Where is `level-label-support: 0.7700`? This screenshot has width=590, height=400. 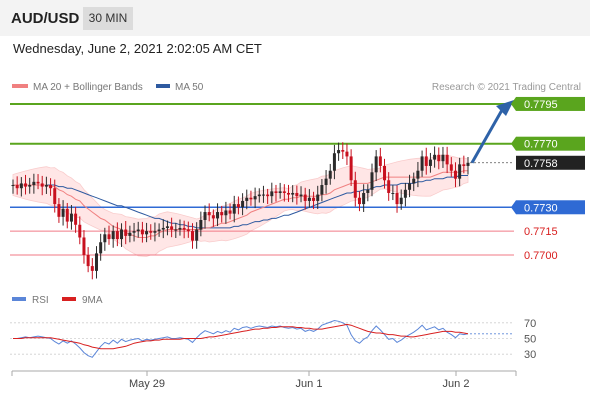
level-label-support: 0.7700 is located at coordinates (541, 256).